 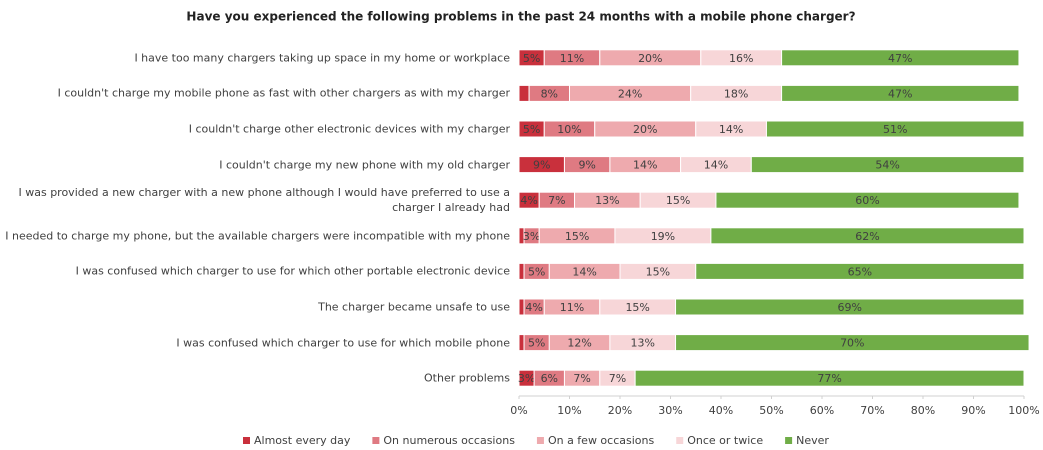 What do you see at coordinates (973, 410) in the screenshot?
I see `x-tick-label: 90%` at bounding box center [973, 410].